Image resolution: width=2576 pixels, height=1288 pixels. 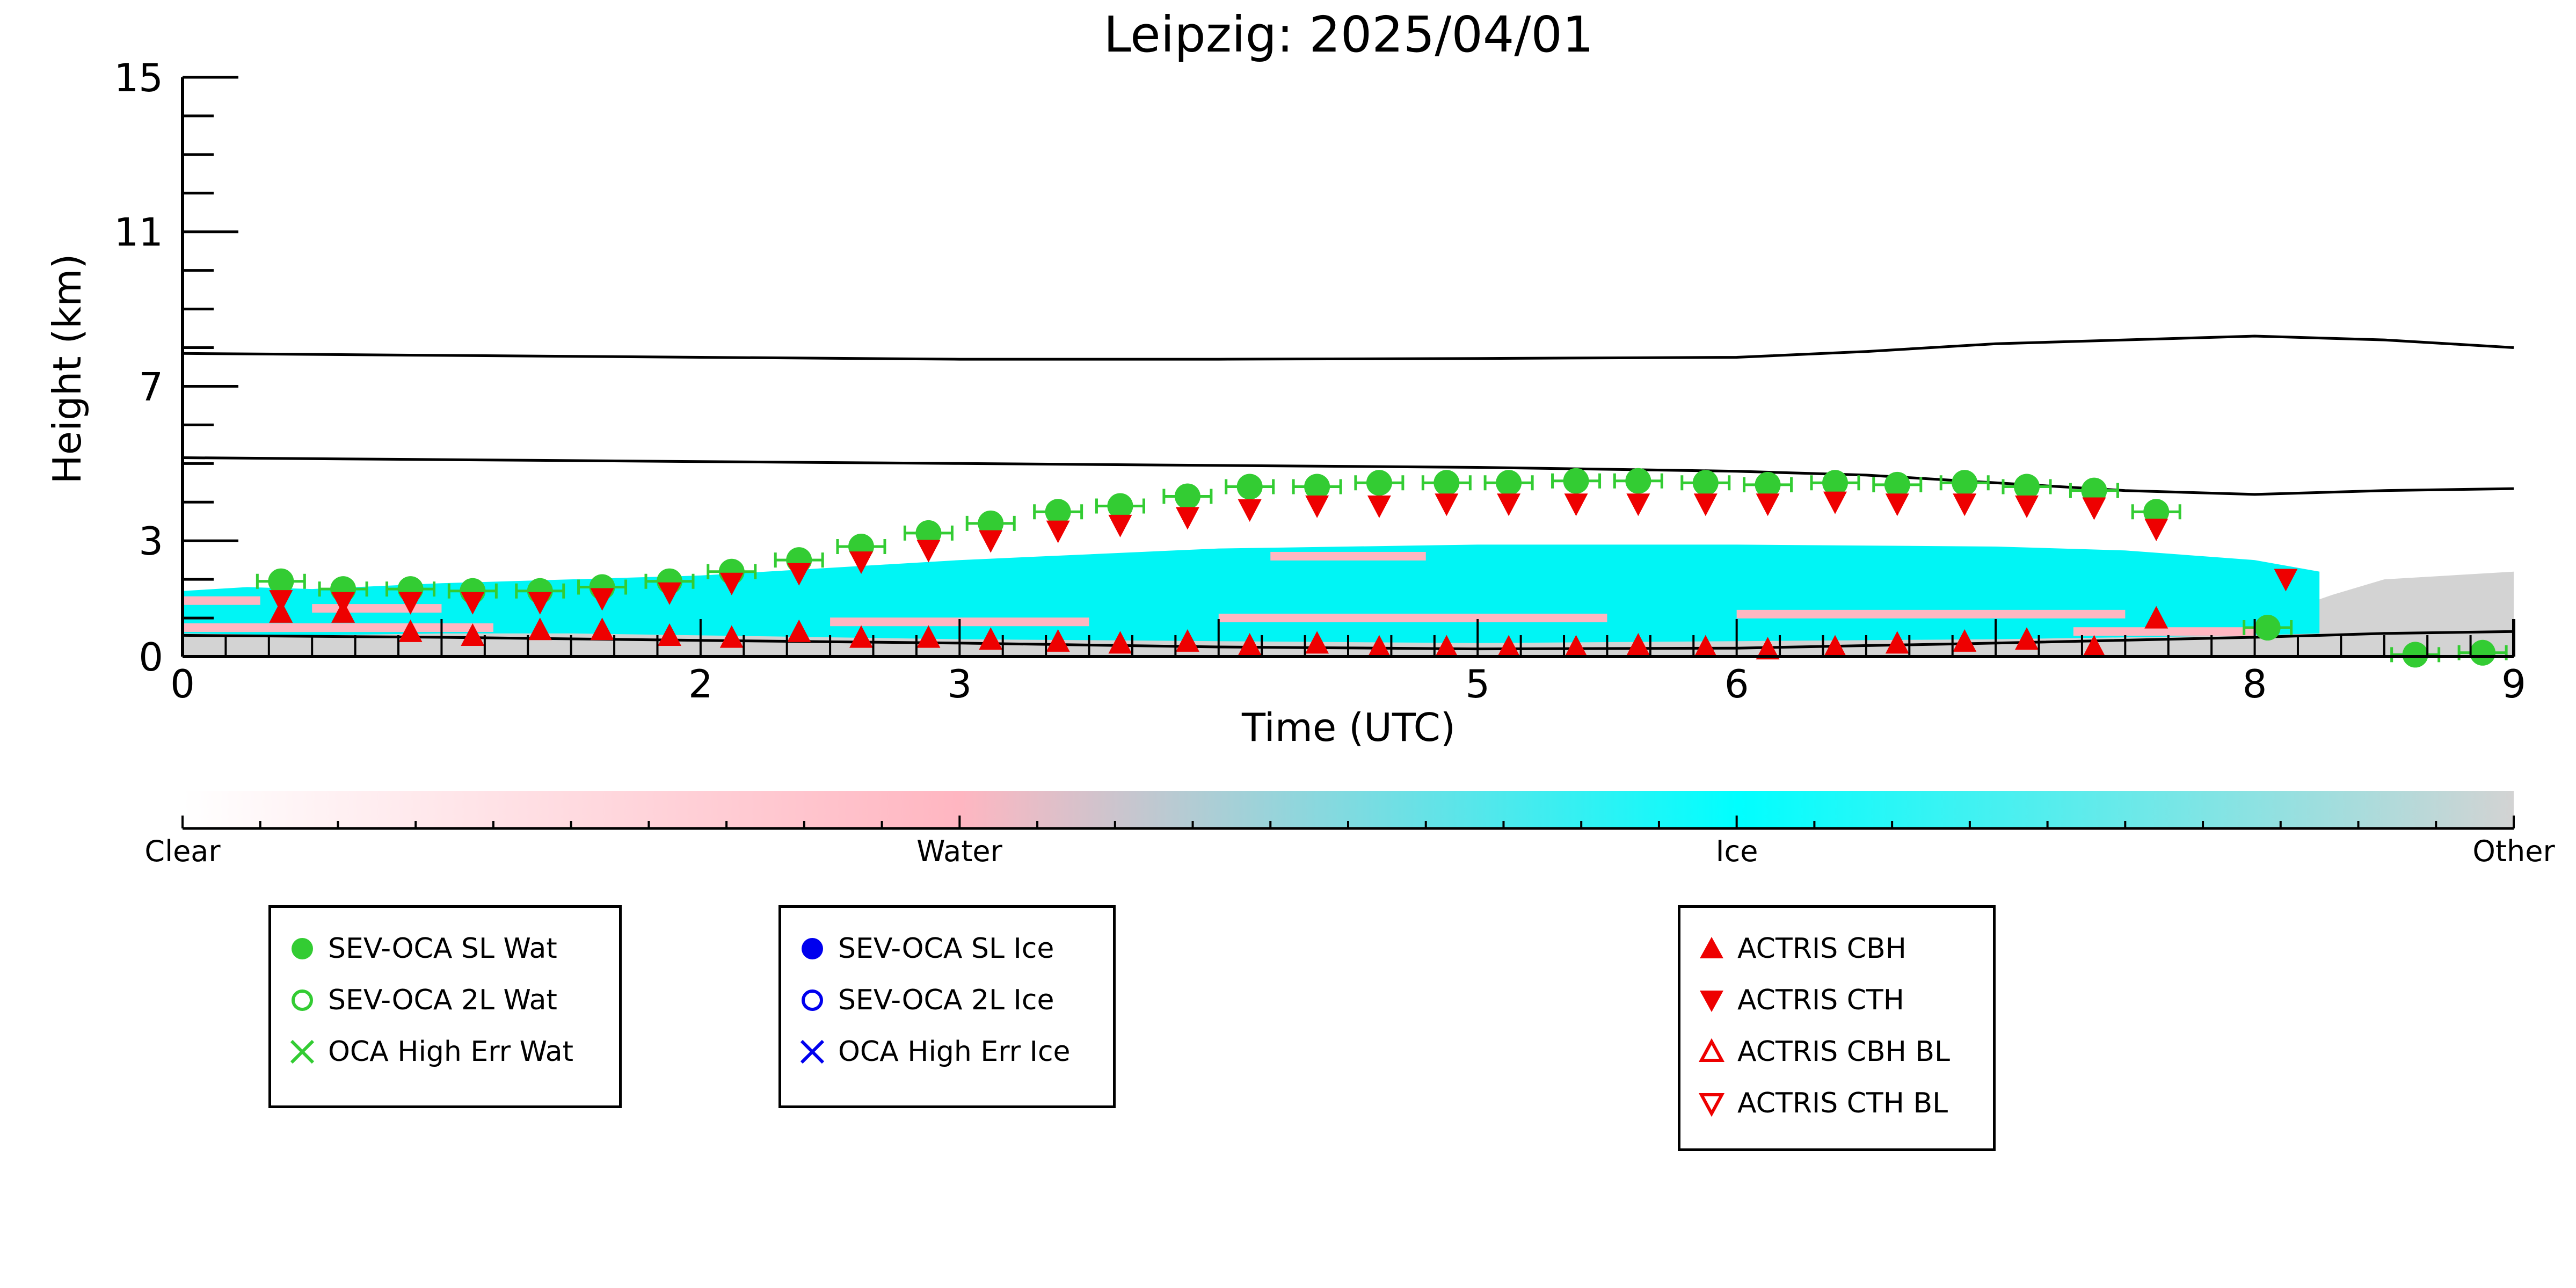 What do you see at coordinates (2513, 684) in the screenshot?
I see `x-tick-label-6: 9` at bounding box center [2513, 684].